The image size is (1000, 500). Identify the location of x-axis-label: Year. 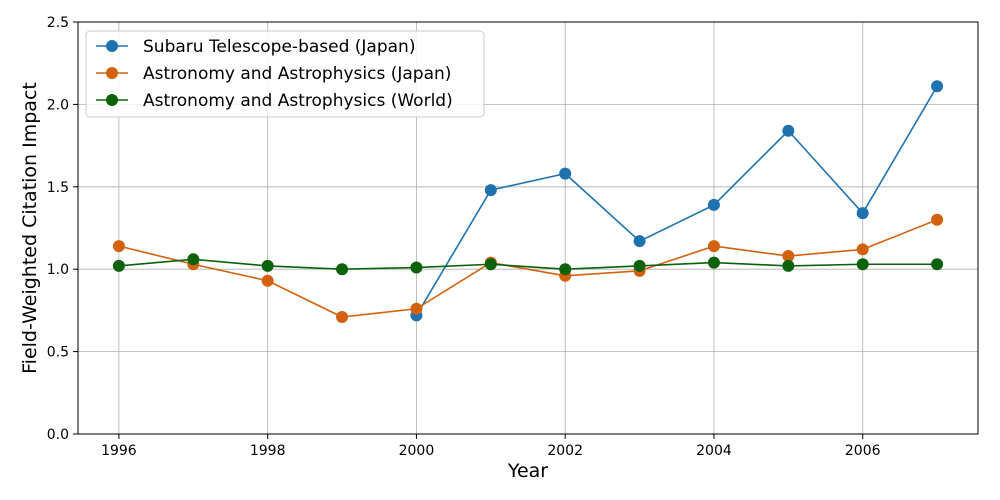
(527, 471).